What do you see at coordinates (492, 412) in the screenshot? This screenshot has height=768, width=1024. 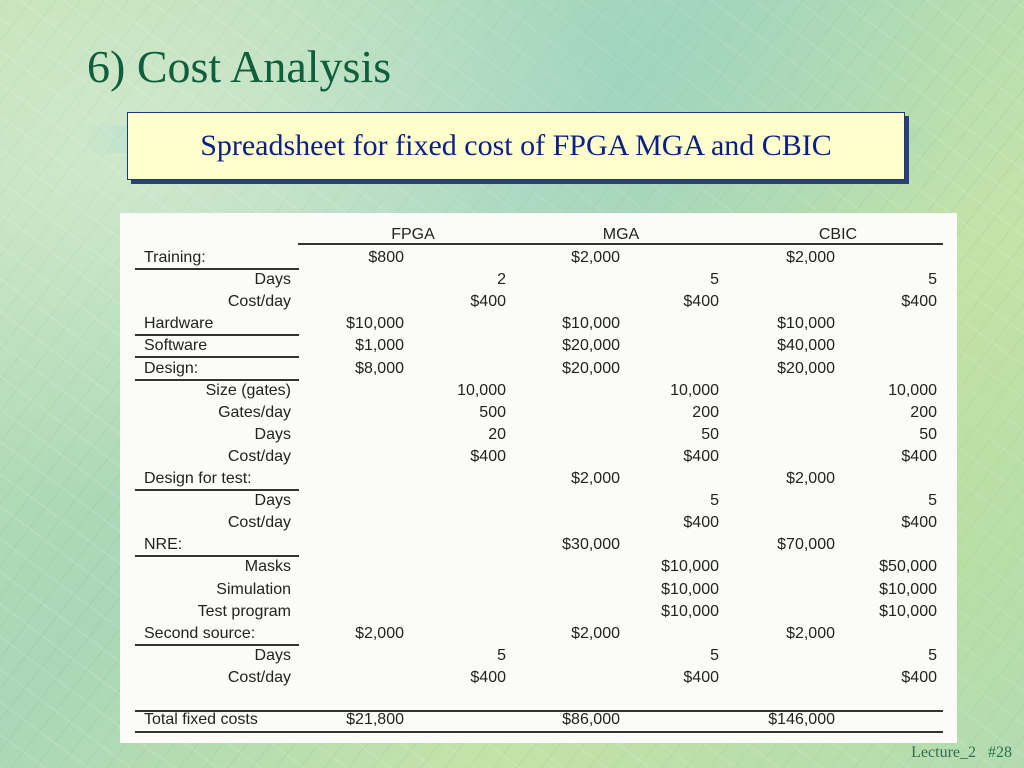 I see `row-value-fpga-detail: 500` at bounding box center [492, 412].